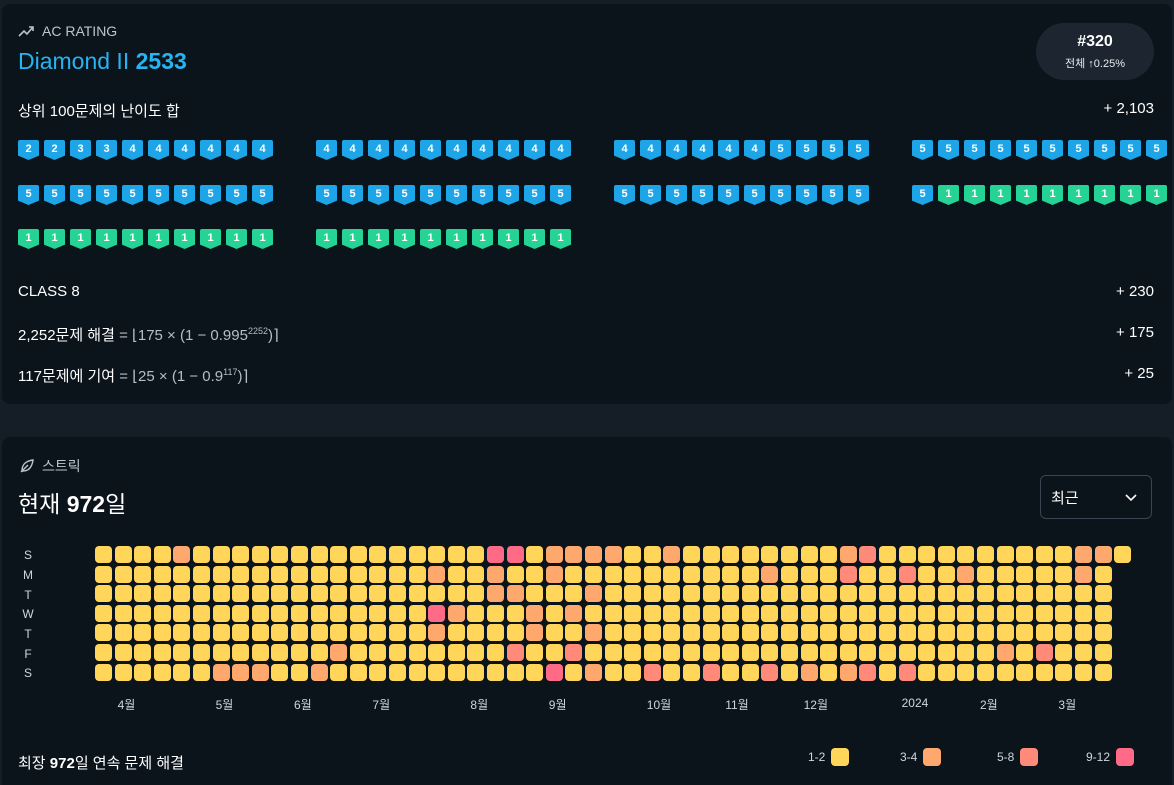 Image resolution: width=1174 pixels, height=785 pixels. What do you see at coordinates (54, 150) in the screenshot?
I see `diamond-tier-badge: 2` at bounding box center [54, 150].